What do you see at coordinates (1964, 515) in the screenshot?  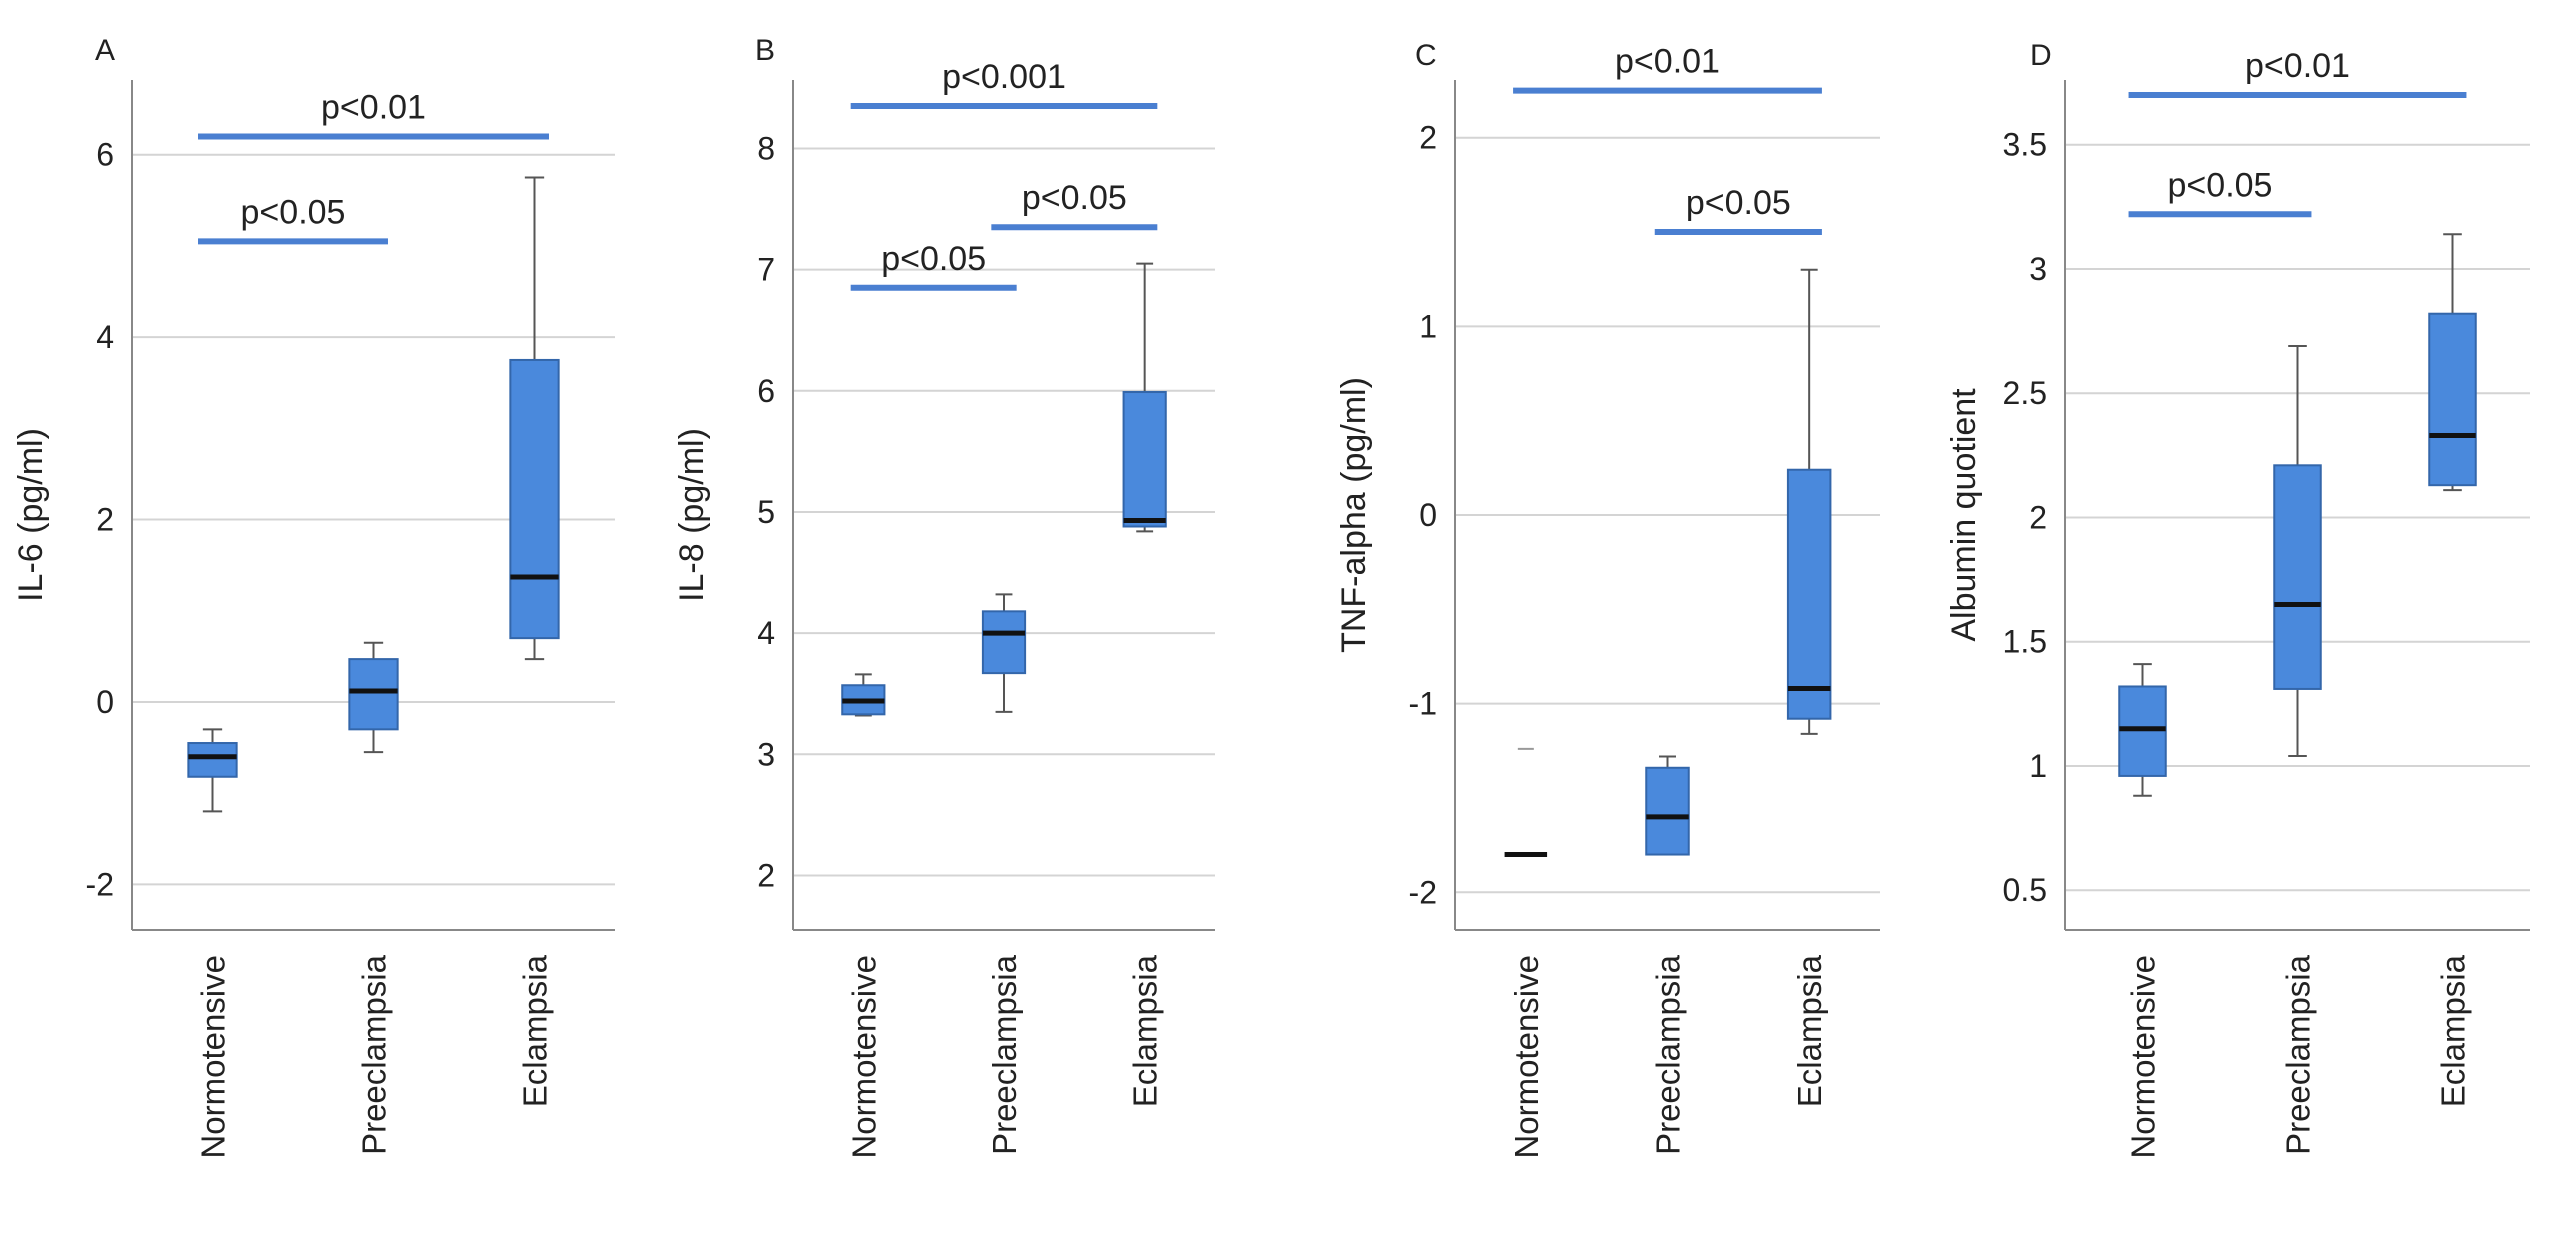 I see `y-axis-label: Albumin quotient` at bounding box center [1964, 515].